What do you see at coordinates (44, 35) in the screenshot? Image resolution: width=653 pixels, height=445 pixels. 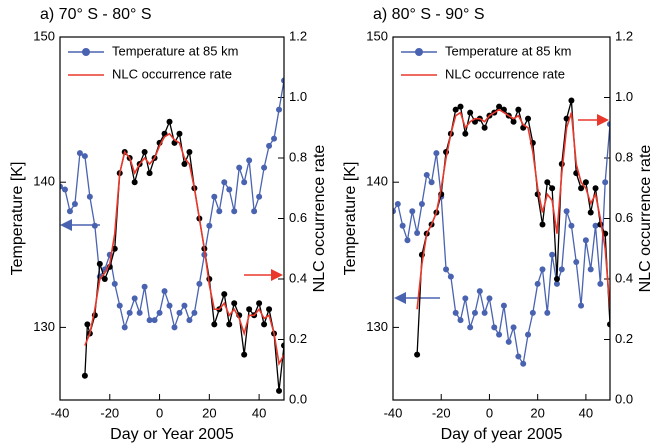 I see `y-tick-label: 150` at bounding box center [44, 35].